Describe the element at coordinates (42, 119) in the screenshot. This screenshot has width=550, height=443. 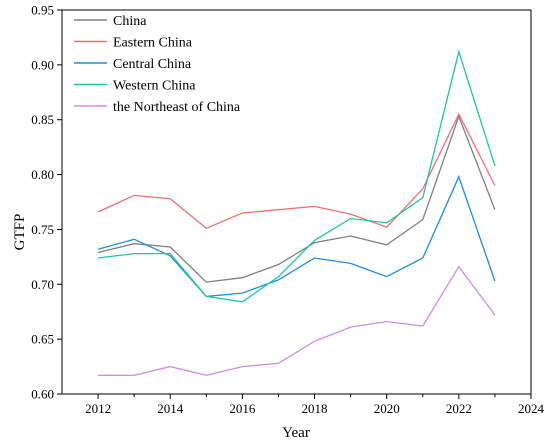
I see `y-tick-label: 0.85` at that location.